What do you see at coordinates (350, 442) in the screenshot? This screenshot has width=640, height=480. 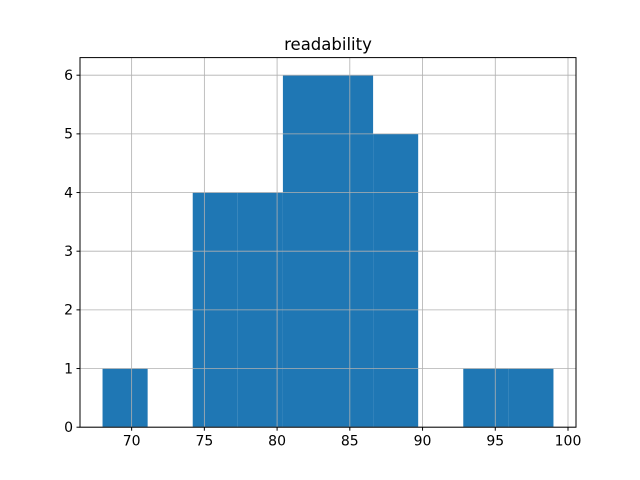 I see `x-tick-label: 85` at bounding box center [350, 442].